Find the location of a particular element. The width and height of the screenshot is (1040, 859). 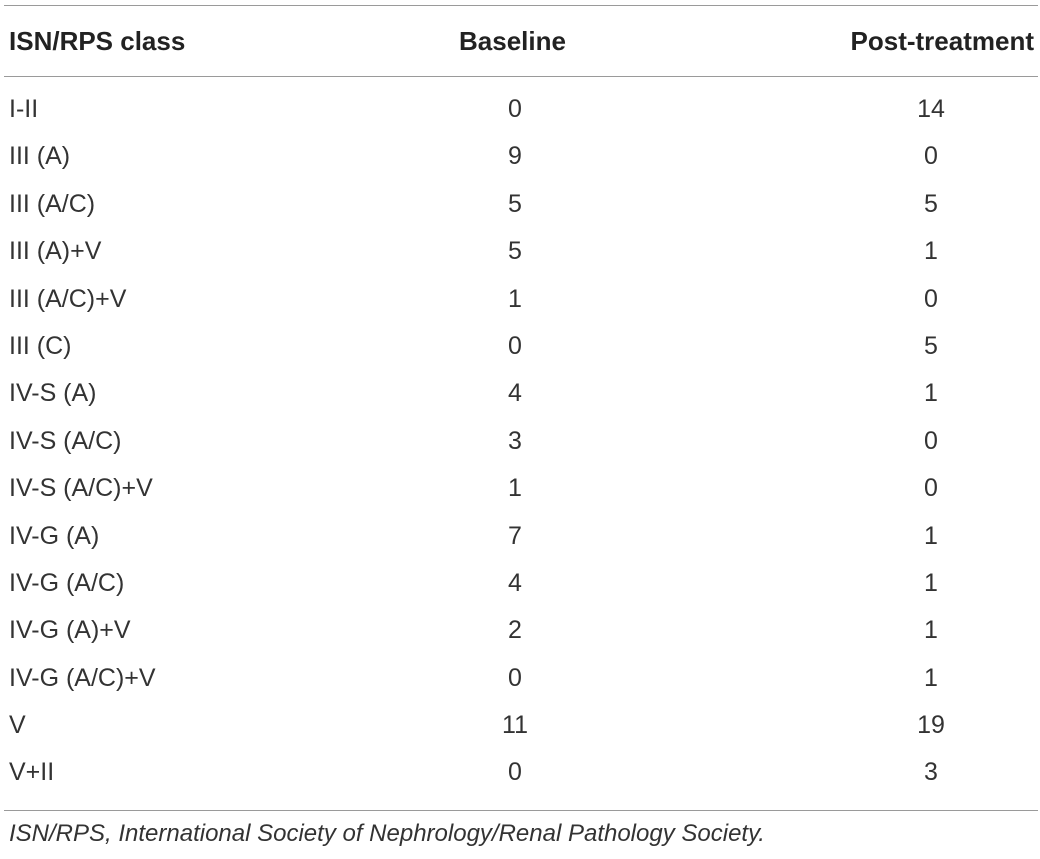

table-header-row: ISN/RPS class Baseline Post-treatment is located at coordinates (521, 42).